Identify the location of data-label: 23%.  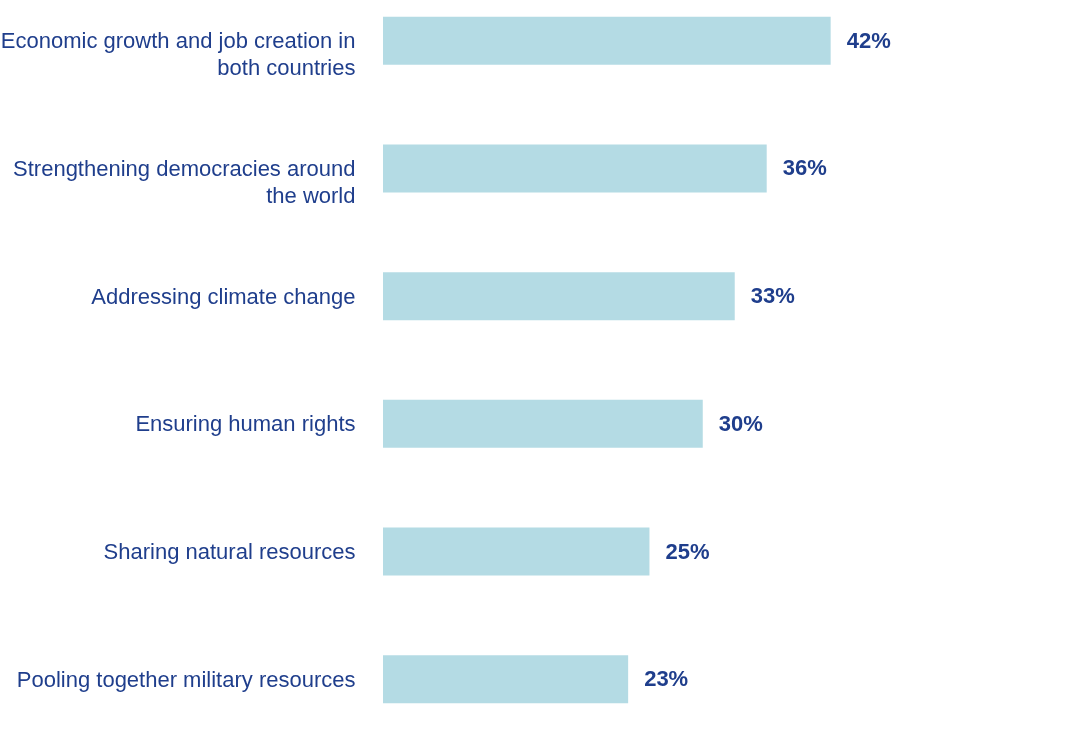
(666, 679).